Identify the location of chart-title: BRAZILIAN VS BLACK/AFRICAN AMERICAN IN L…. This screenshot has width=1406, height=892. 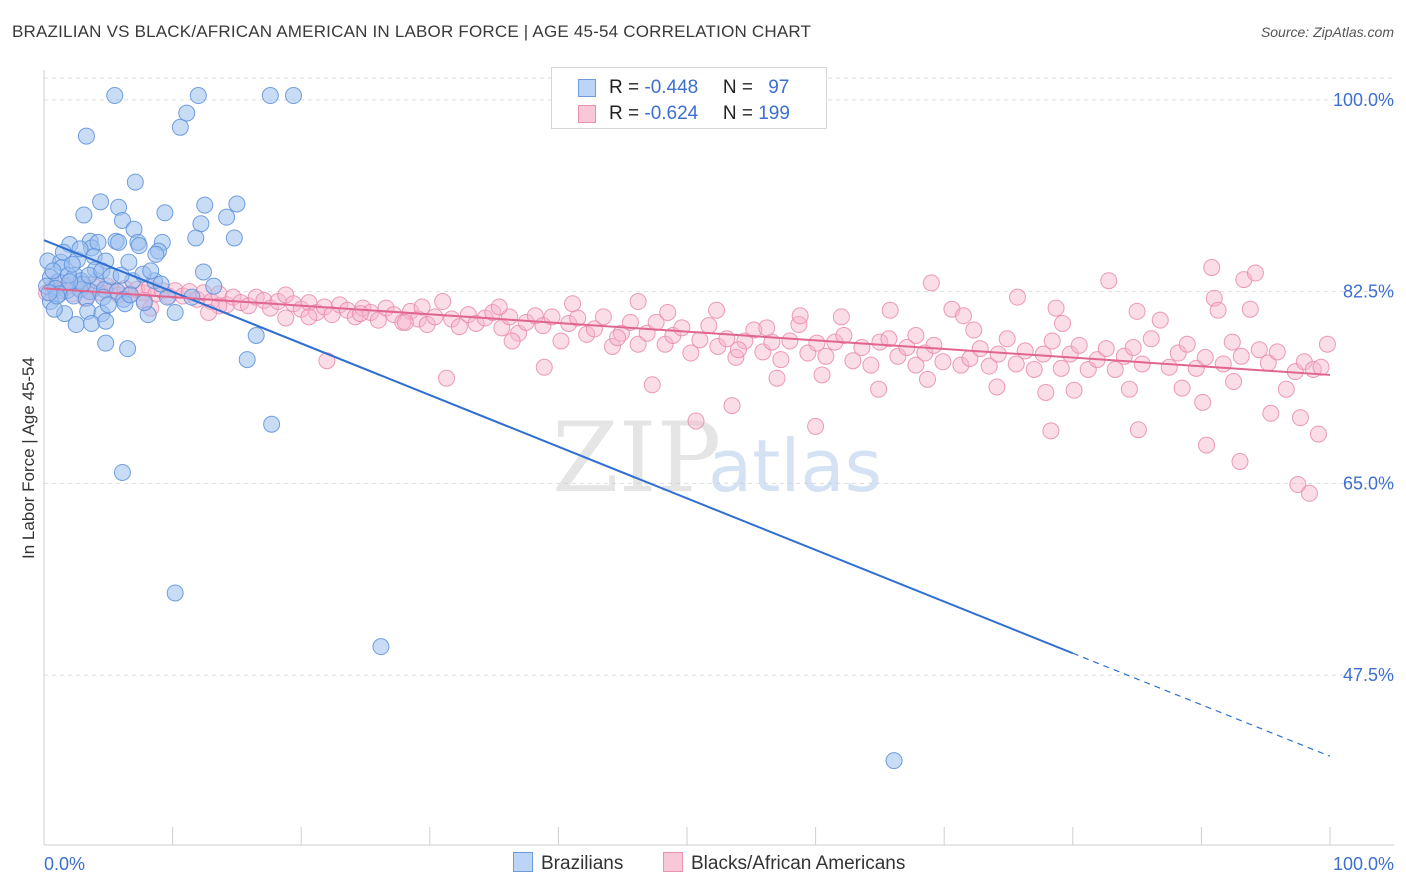
(412, 31).